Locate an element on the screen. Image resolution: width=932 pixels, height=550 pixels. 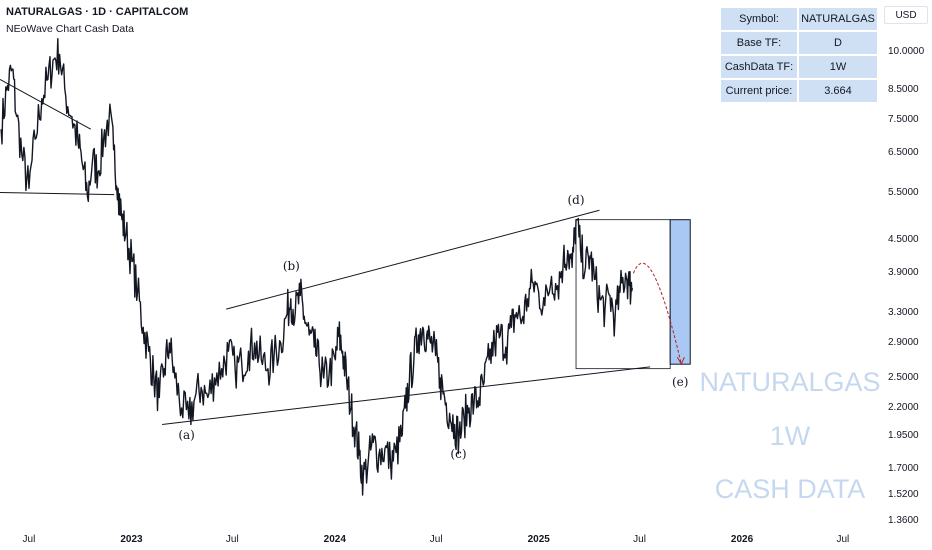
wave-label: (e) is located at coordinates (680, 381).